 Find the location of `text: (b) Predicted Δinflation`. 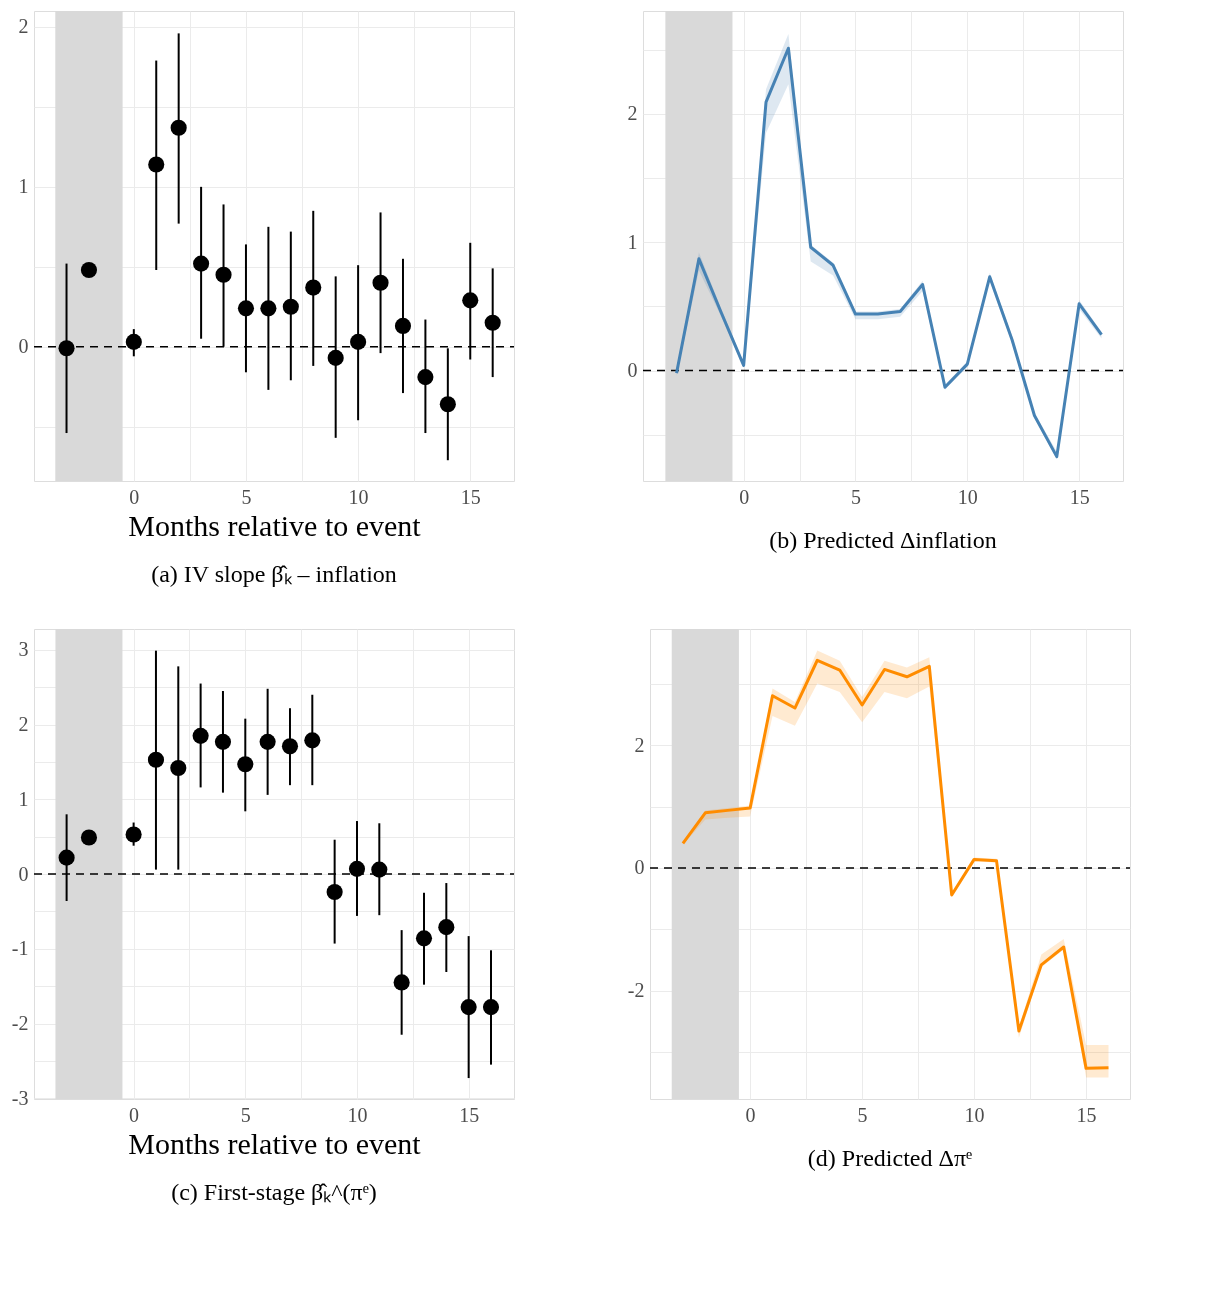

text: (b) Predicted Δinflation is located at coordinates (883, 540).